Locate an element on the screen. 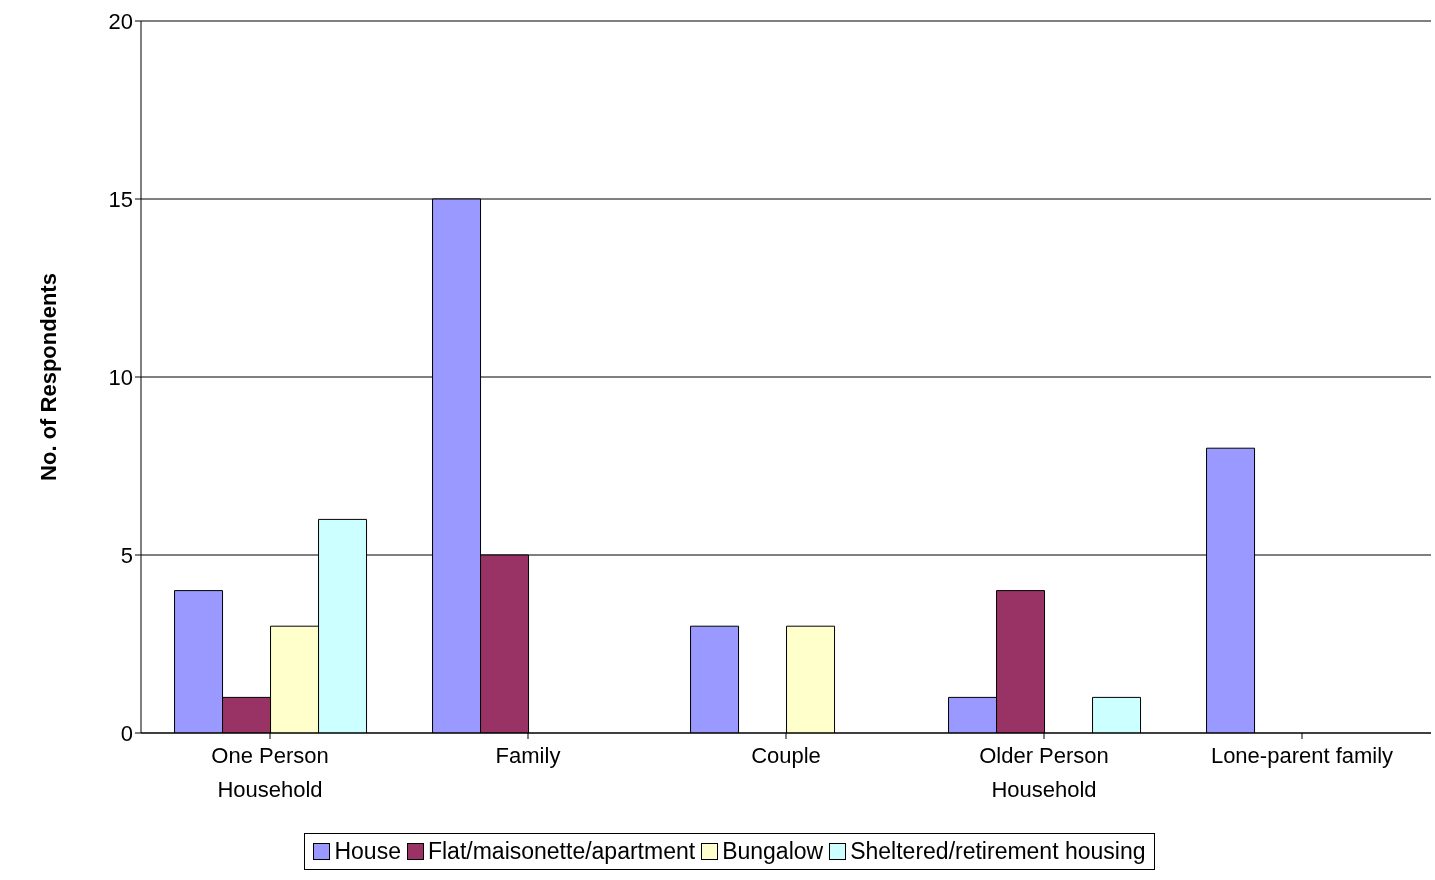 This screenshot has height=880, width=1435. legend-label: Flat/maisonette/apartment is located at coordinates (561, 851).